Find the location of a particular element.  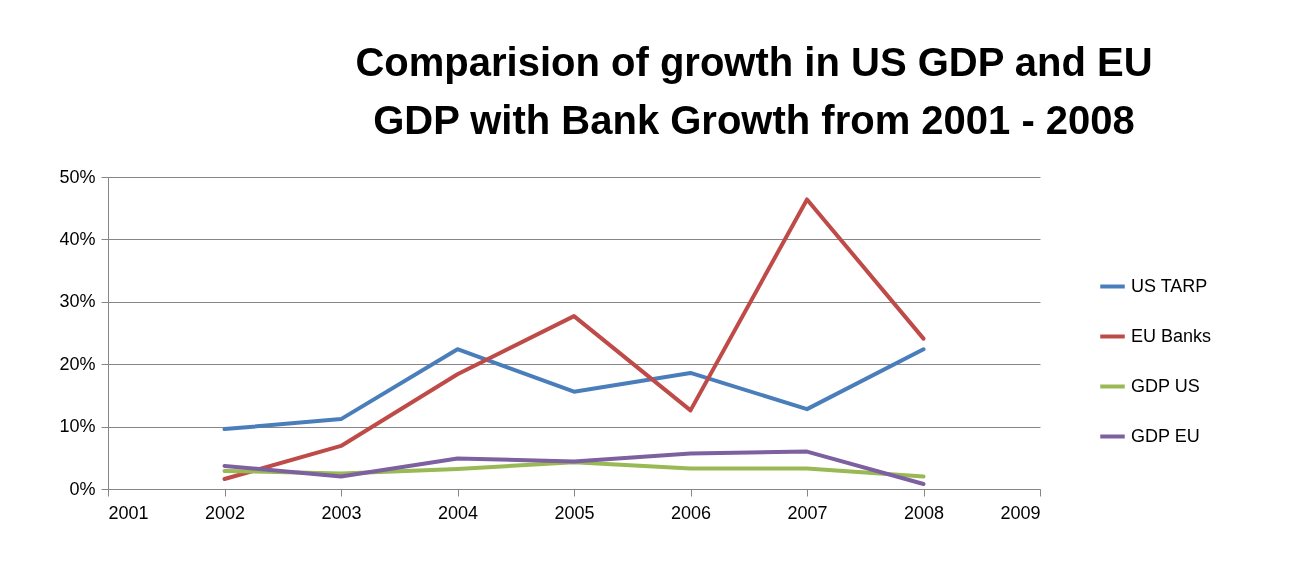

y-tick-label: 20% is located at coordinates (77, 363).